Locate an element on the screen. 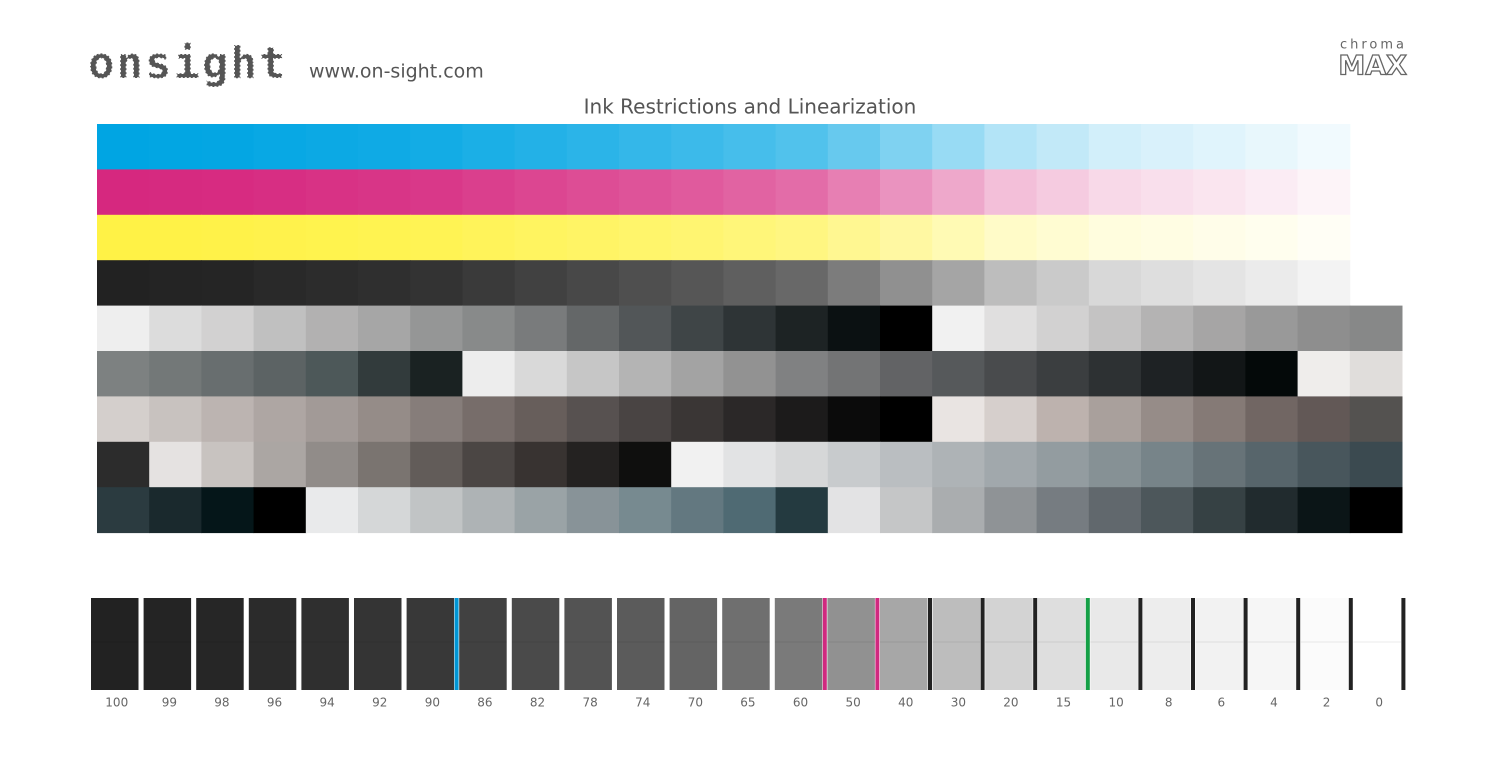 The height and width of the screenshot is (761, 1500). scale-label: 2 is located at coordinates (1327, 703).